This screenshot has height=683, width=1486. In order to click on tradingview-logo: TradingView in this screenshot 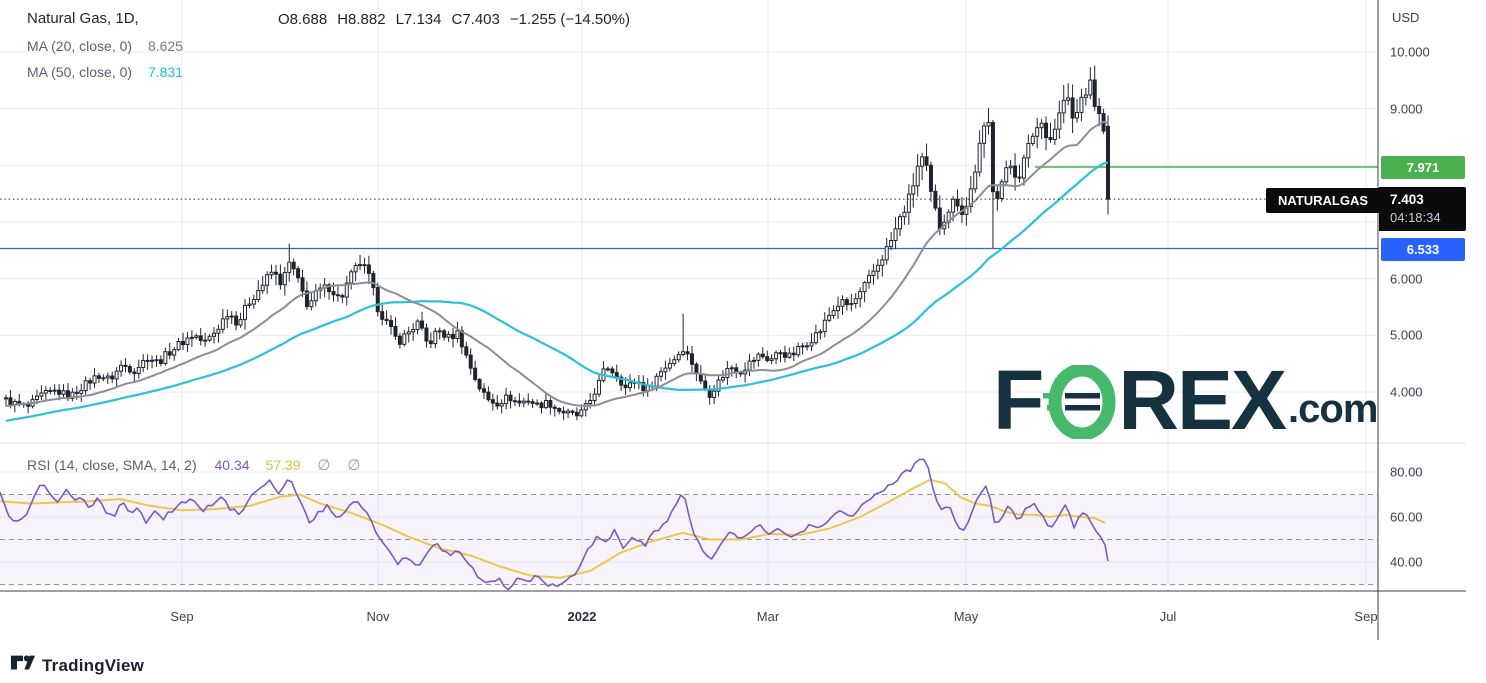, I will do `click(77, 665)`.